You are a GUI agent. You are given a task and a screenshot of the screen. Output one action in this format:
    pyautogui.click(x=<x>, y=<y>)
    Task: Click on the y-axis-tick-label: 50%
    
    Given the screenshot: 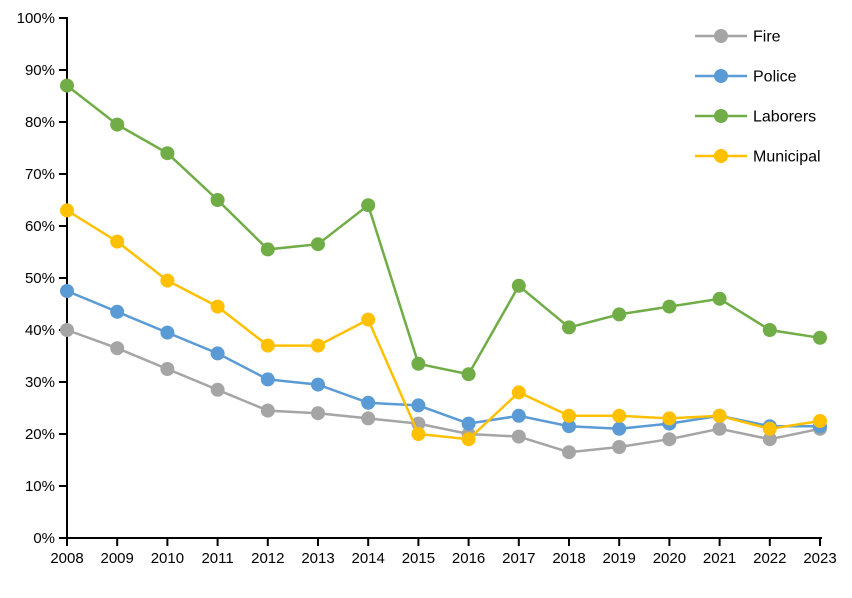 What is the action you would take?
    pyautogui.click(x=40, y=278)
    